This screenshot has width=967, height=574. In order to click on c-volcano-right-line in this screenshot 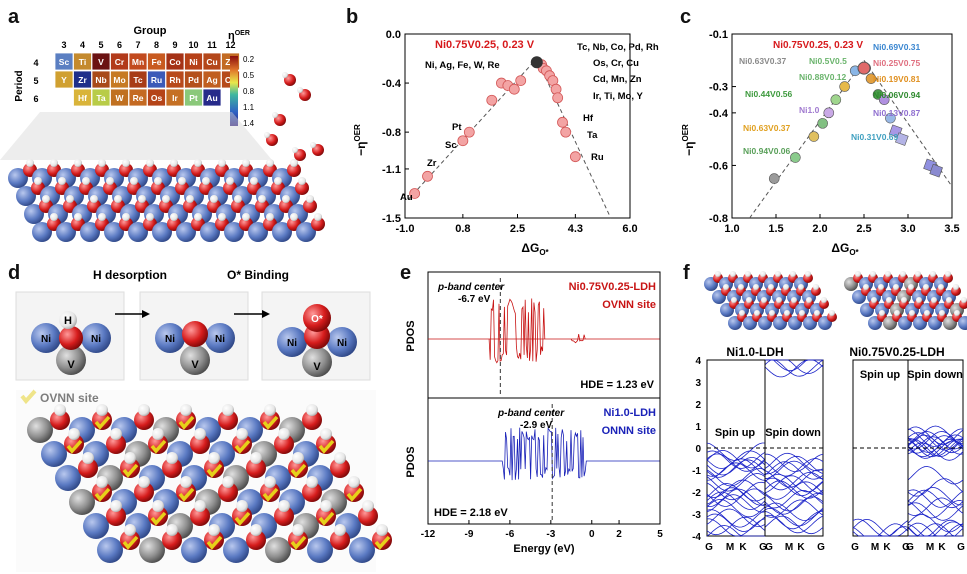, I will do `click(908, 123)`.